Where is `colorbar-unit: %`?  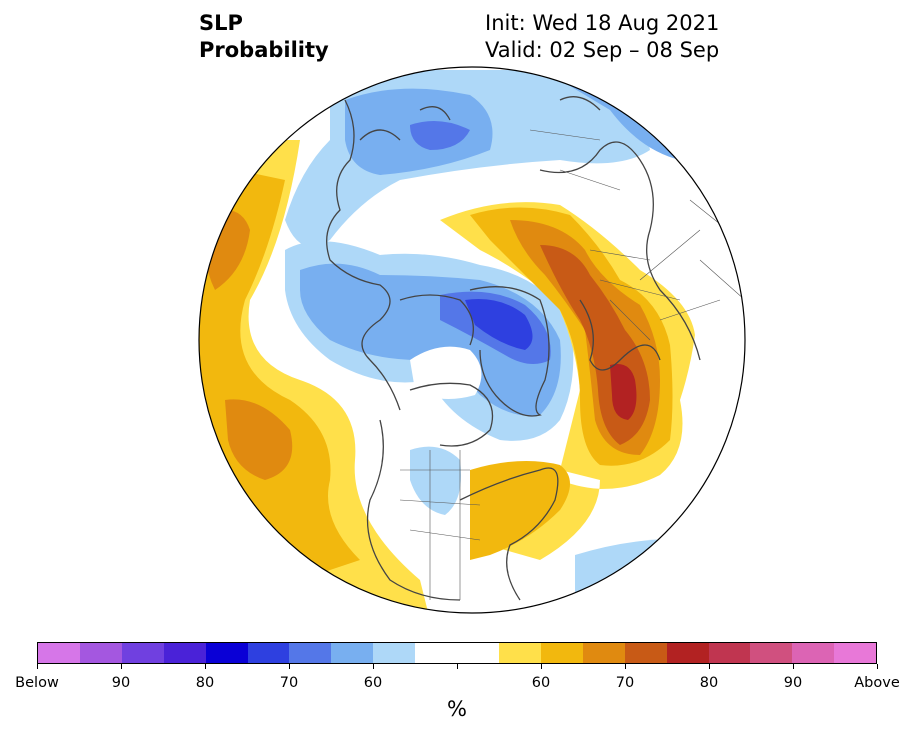
colorbar-unit: % is located at coordinates (457, 709).